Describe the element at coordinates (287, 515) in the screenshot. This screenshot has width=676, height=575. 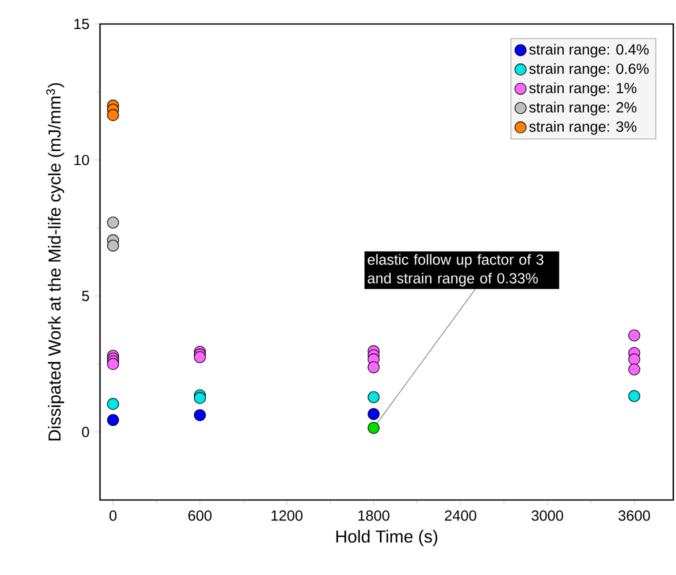
I see `x-tick-label: 1200` at that location.